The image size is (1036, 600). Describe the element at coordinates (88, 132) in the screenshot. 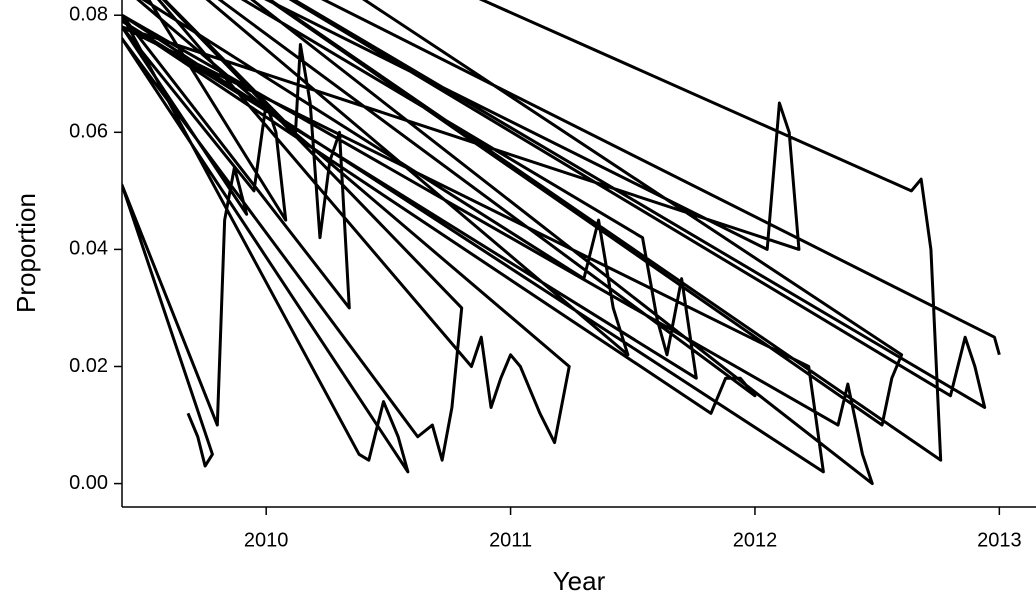

I see `y-tick-label: 0.06` at that location.